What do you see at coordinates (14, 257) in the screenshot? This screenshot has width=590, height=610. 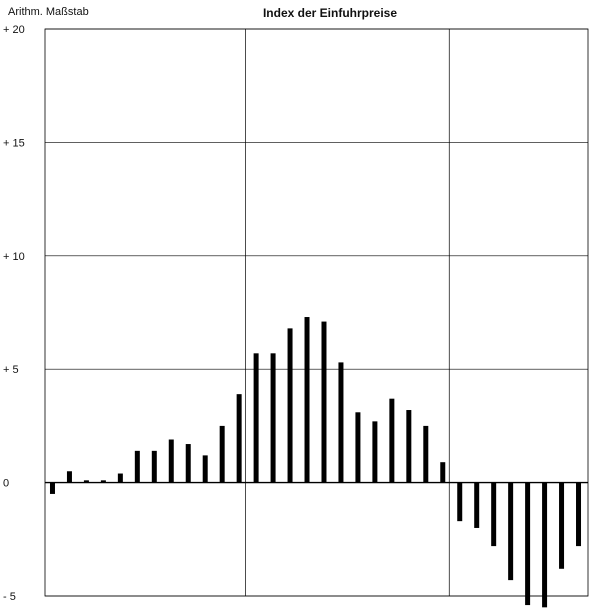 I see `y-tick-label: + 10` at bounding box center [14, 257].